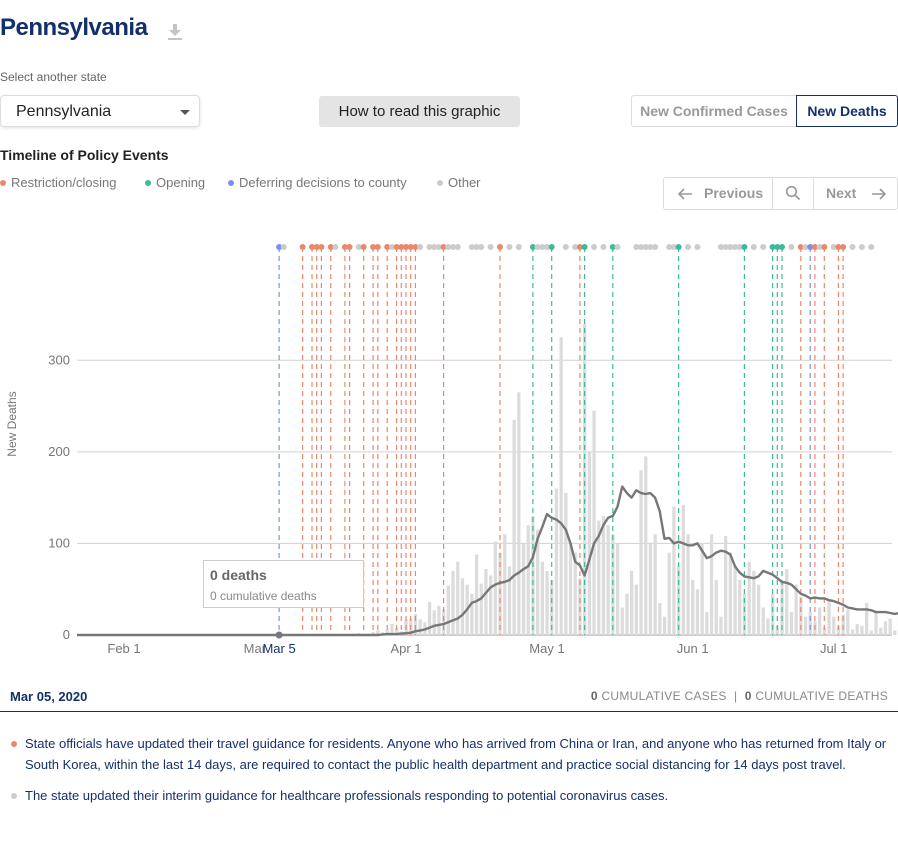  What do you see at coordinates (181, 182) in the screenshot?
I see `legend-label: Opening` at bounding box center [181, 182].